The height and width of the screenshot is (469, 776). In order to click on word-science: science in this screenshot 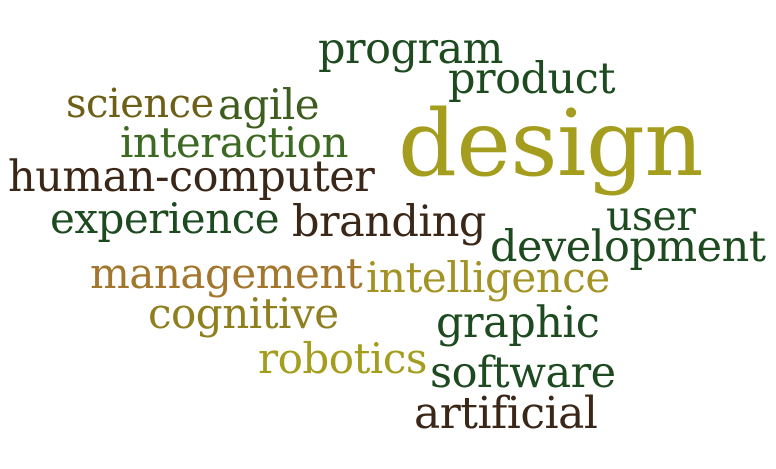, I will do `click(140, 104)`.